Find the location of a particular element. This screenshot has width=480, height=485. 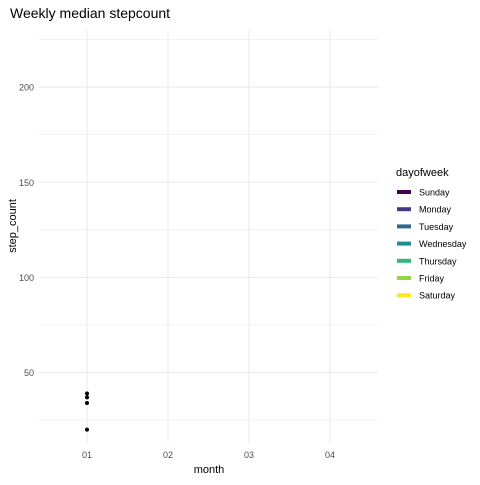

y-tick-label: 100 is located at coordinates (26, 278).